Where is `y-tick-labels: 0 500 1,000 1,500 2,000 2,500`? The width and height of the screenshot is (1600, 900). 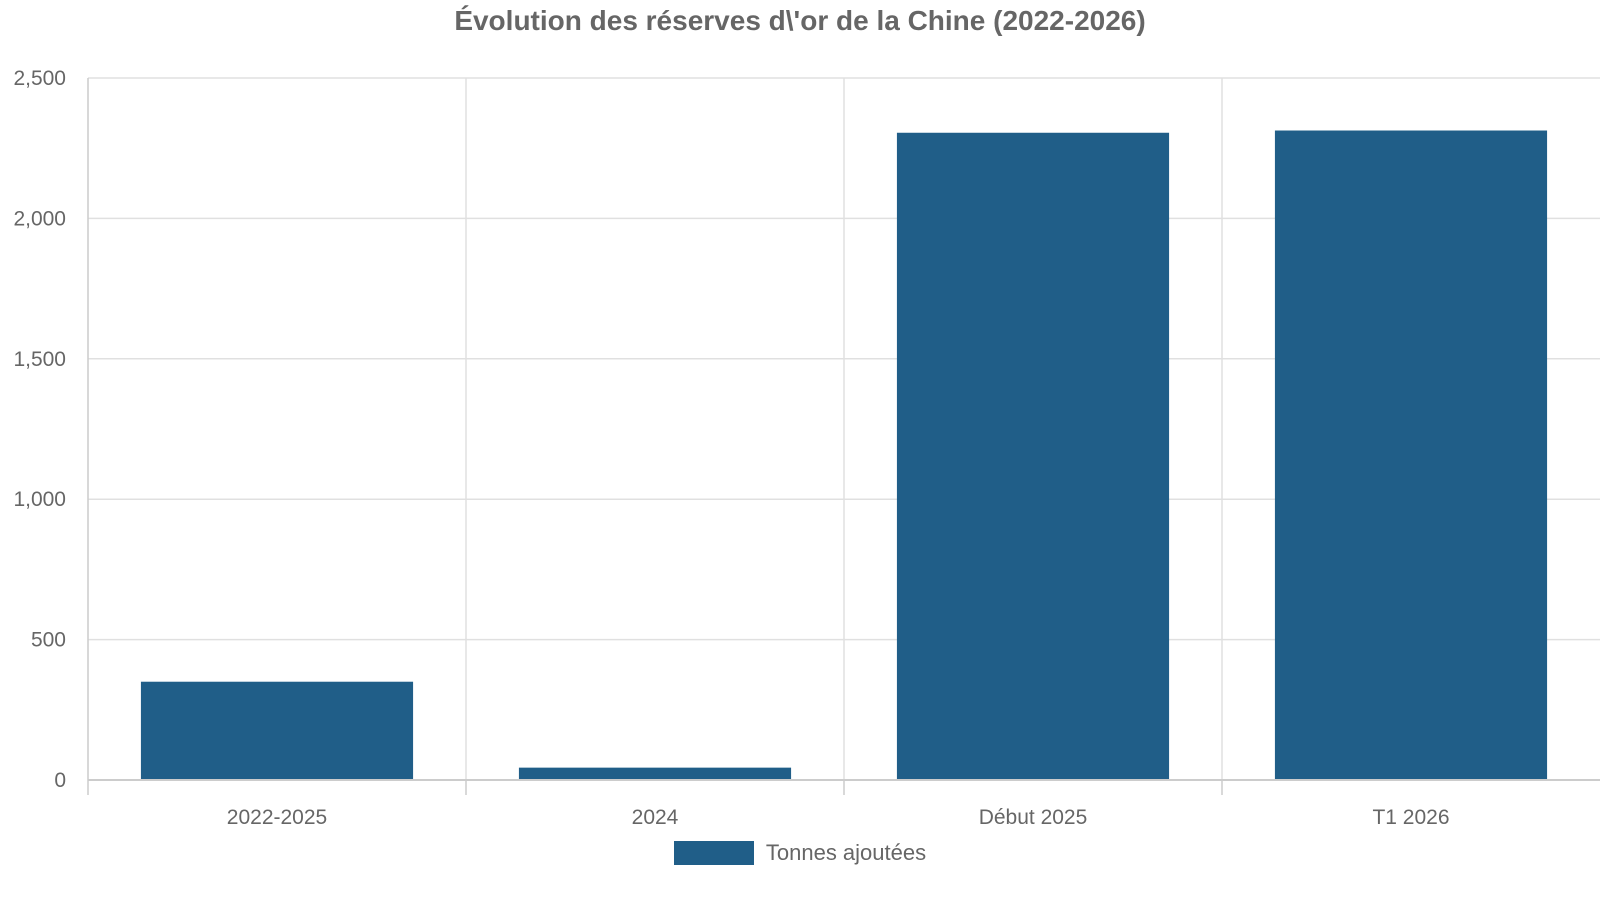 y-tick-labels: 0 500 1,000 1,500 2,000 2,500 is located at coordinates (39, 429).